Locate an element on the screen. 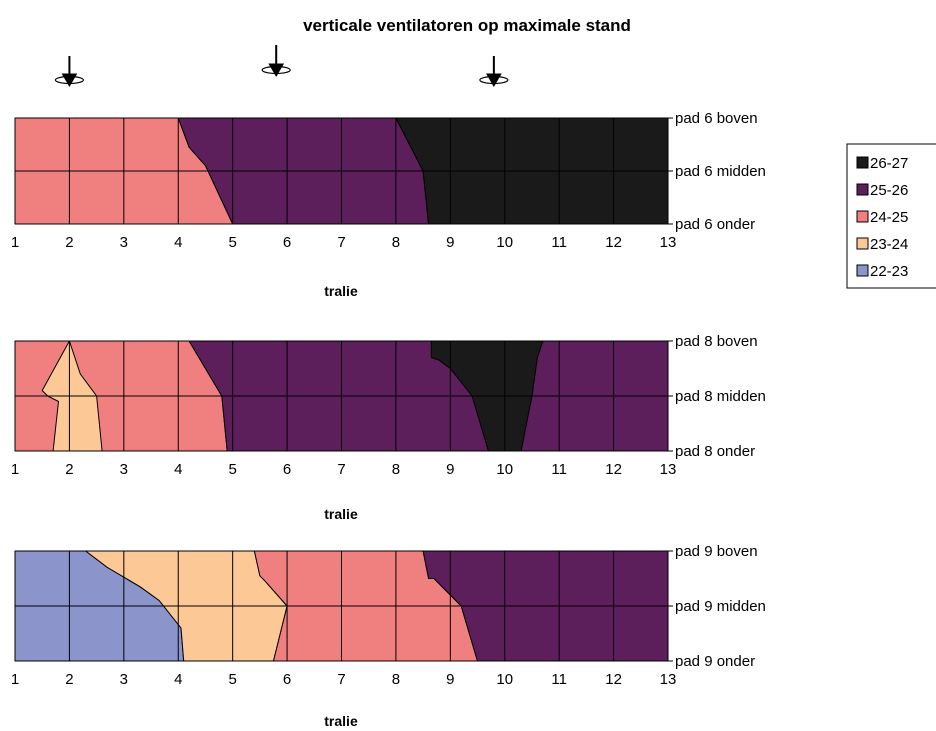 The width and height of the screenshot is (936, 731). y-level-label: pad 9 boven is located at coordinates (716, 551).